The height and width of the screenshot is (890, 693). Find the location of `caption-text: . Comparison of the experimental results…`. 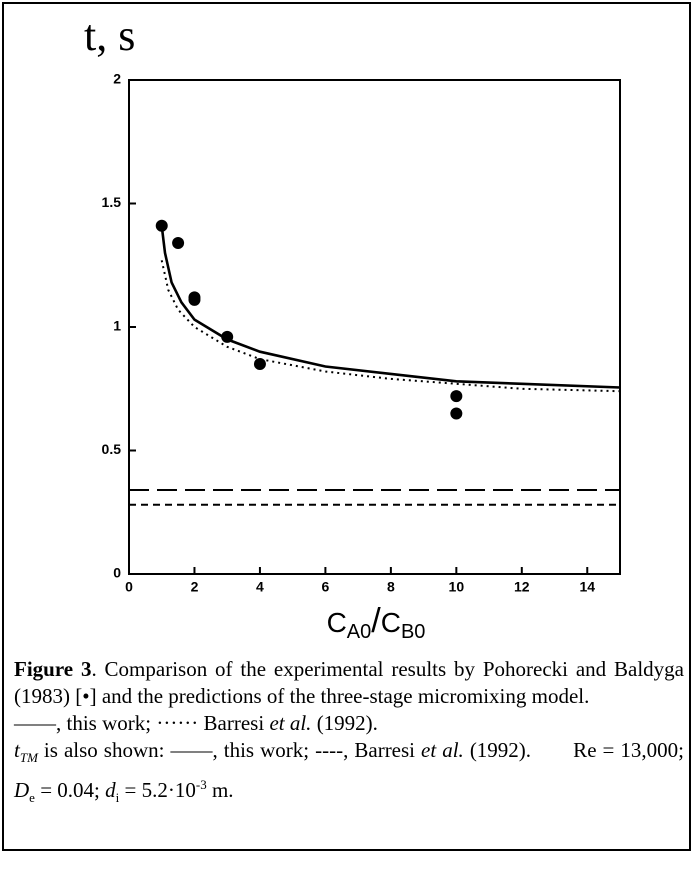

caption-text: . Comparison of the experimental results… is located at coordinates (349, 682).